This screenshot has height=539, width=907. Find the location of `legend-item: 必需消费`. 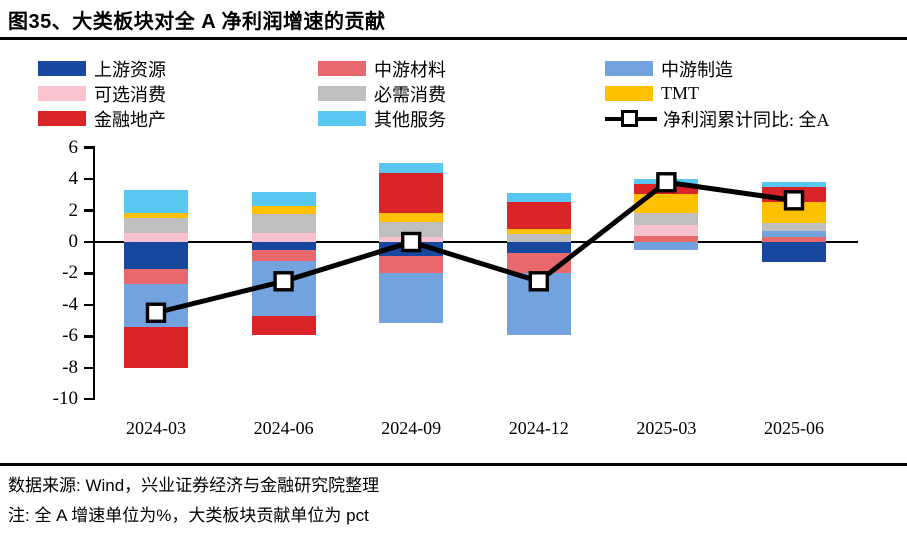

legend-item: 必需消费 is located at coordinates (461, 93).